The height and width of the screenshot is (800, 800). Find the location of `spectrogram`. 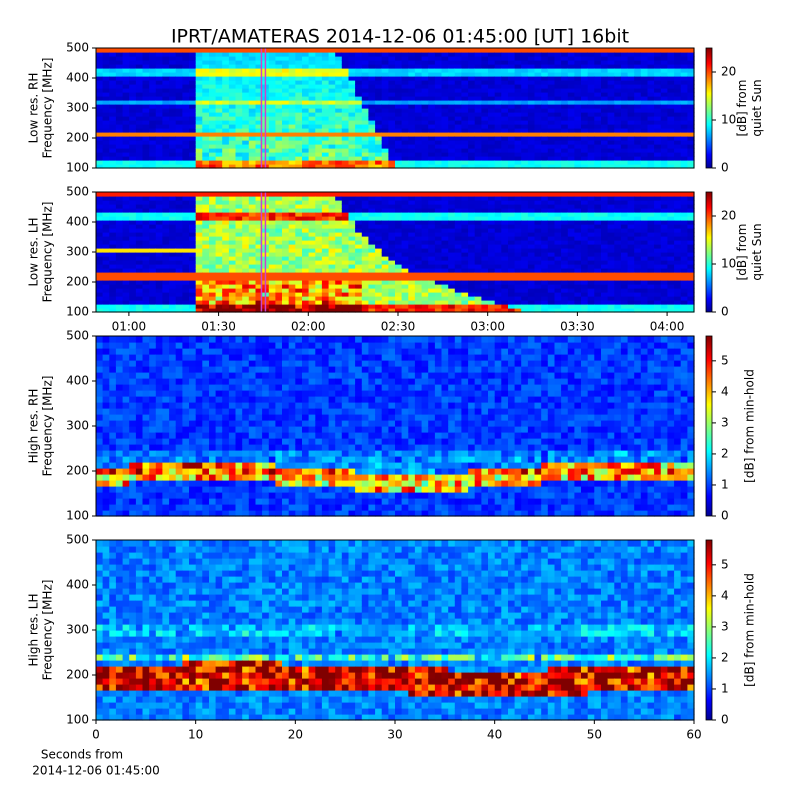

spectrogram is located at coordinates (395, 108).